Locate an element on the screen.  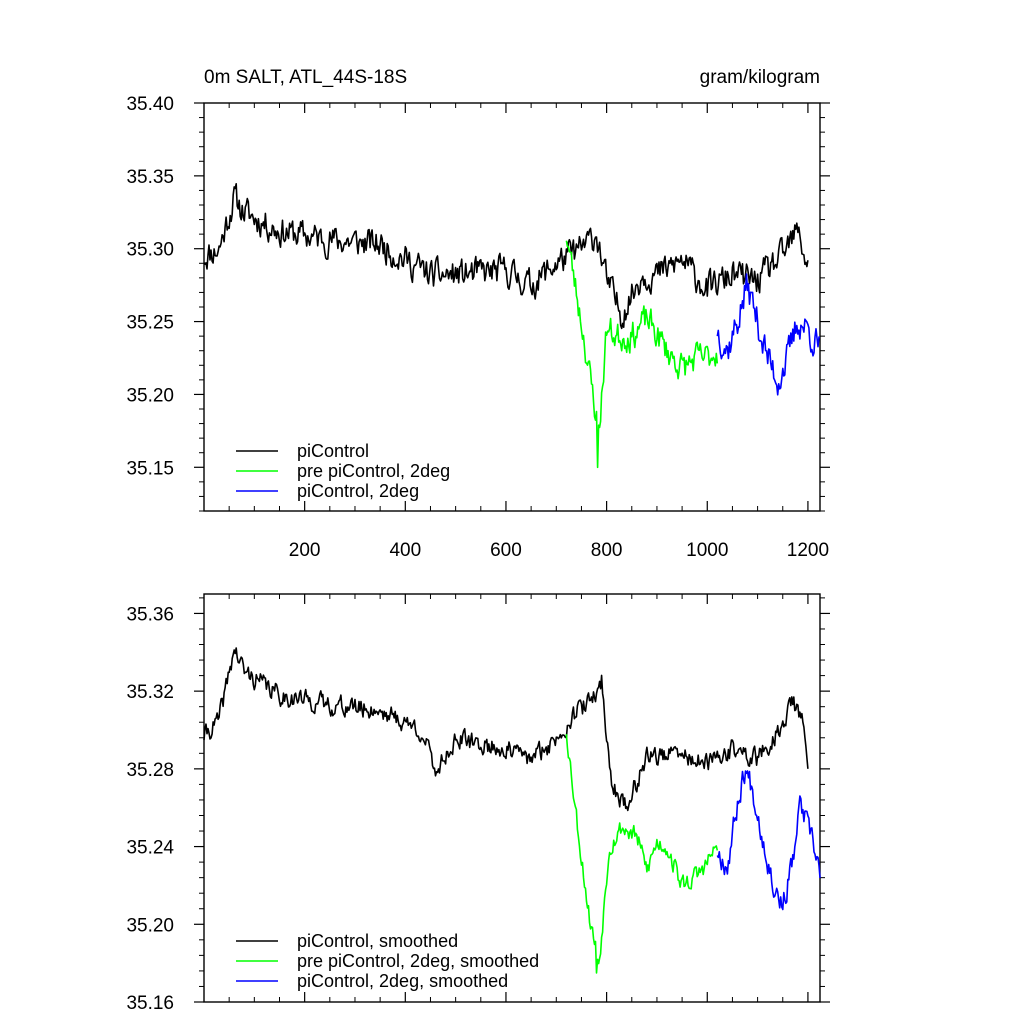
legend-label: piControl, 2deg is located at coordinates (358, 491).